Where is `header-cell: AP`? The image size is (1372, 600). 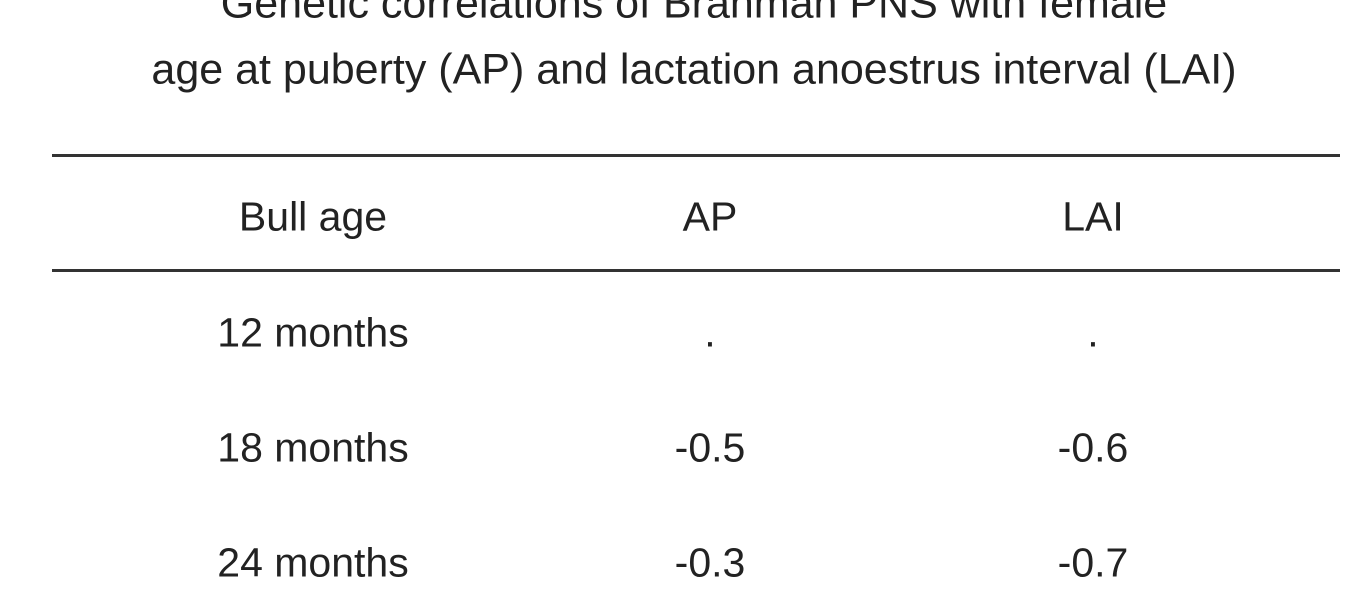 header-cell: AP is located at coordinates (710, 216).